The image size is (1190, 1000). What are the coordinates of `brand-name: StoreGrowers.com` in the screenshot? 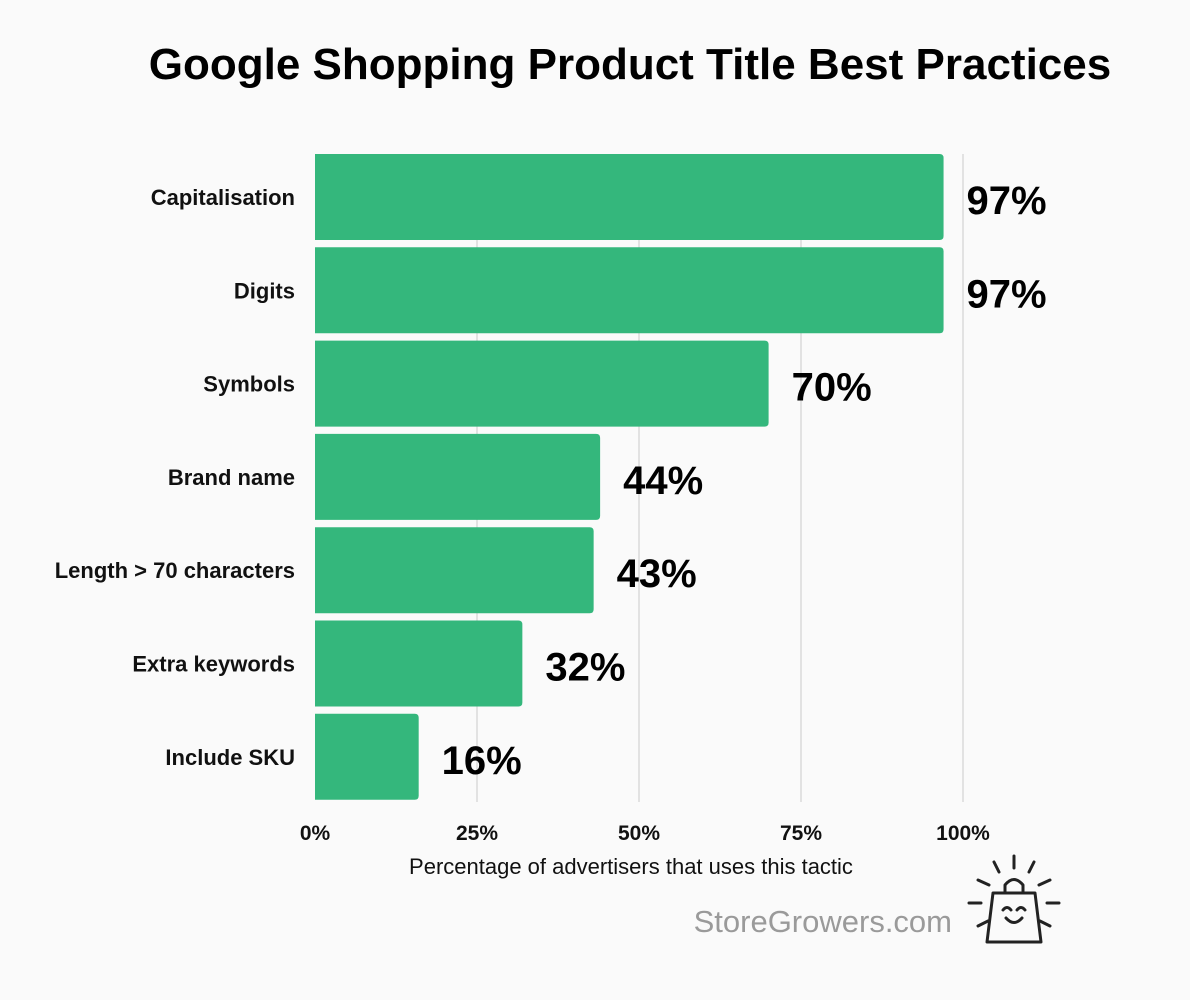 It's located at (823, 921).